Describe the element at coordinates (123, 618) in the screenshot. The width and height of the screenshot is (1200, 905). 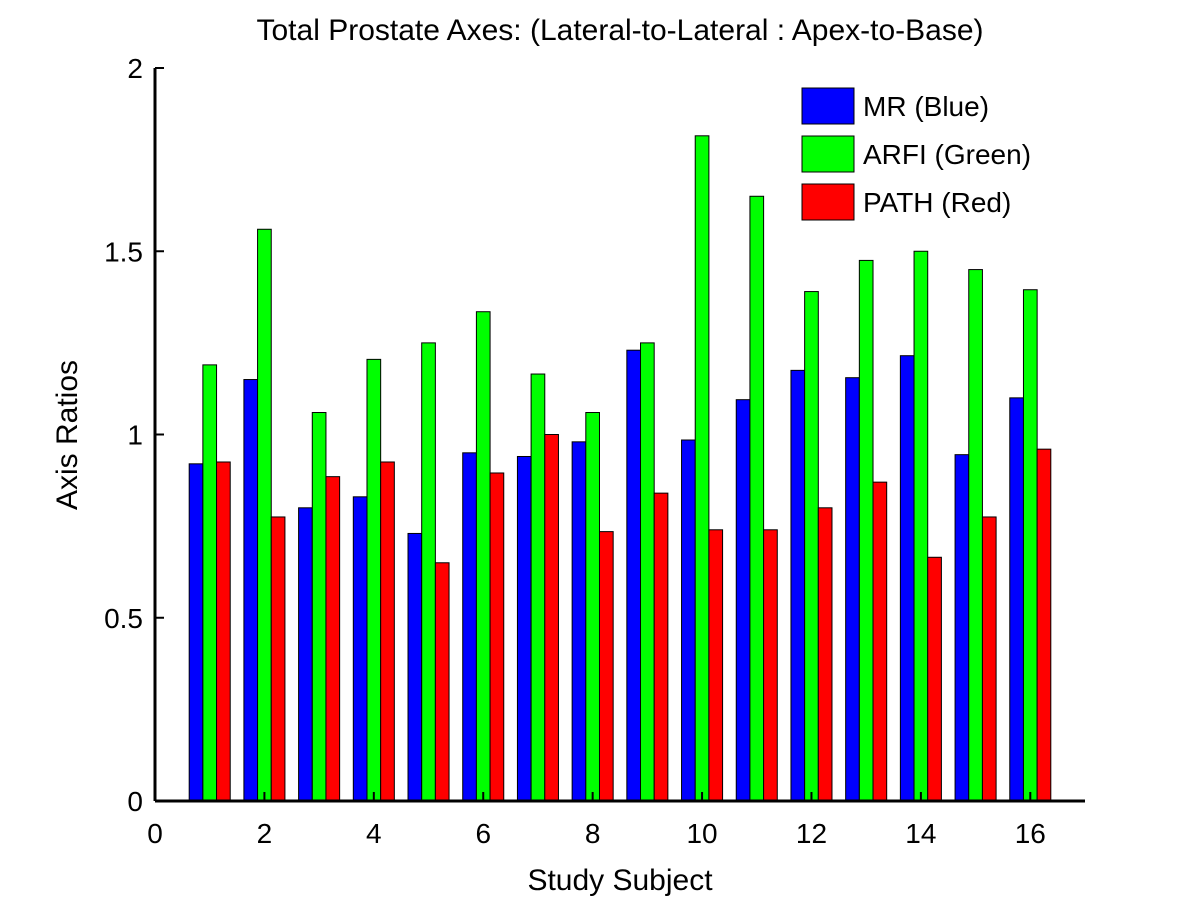
I see `y-tick-label: 0.5` at that location.